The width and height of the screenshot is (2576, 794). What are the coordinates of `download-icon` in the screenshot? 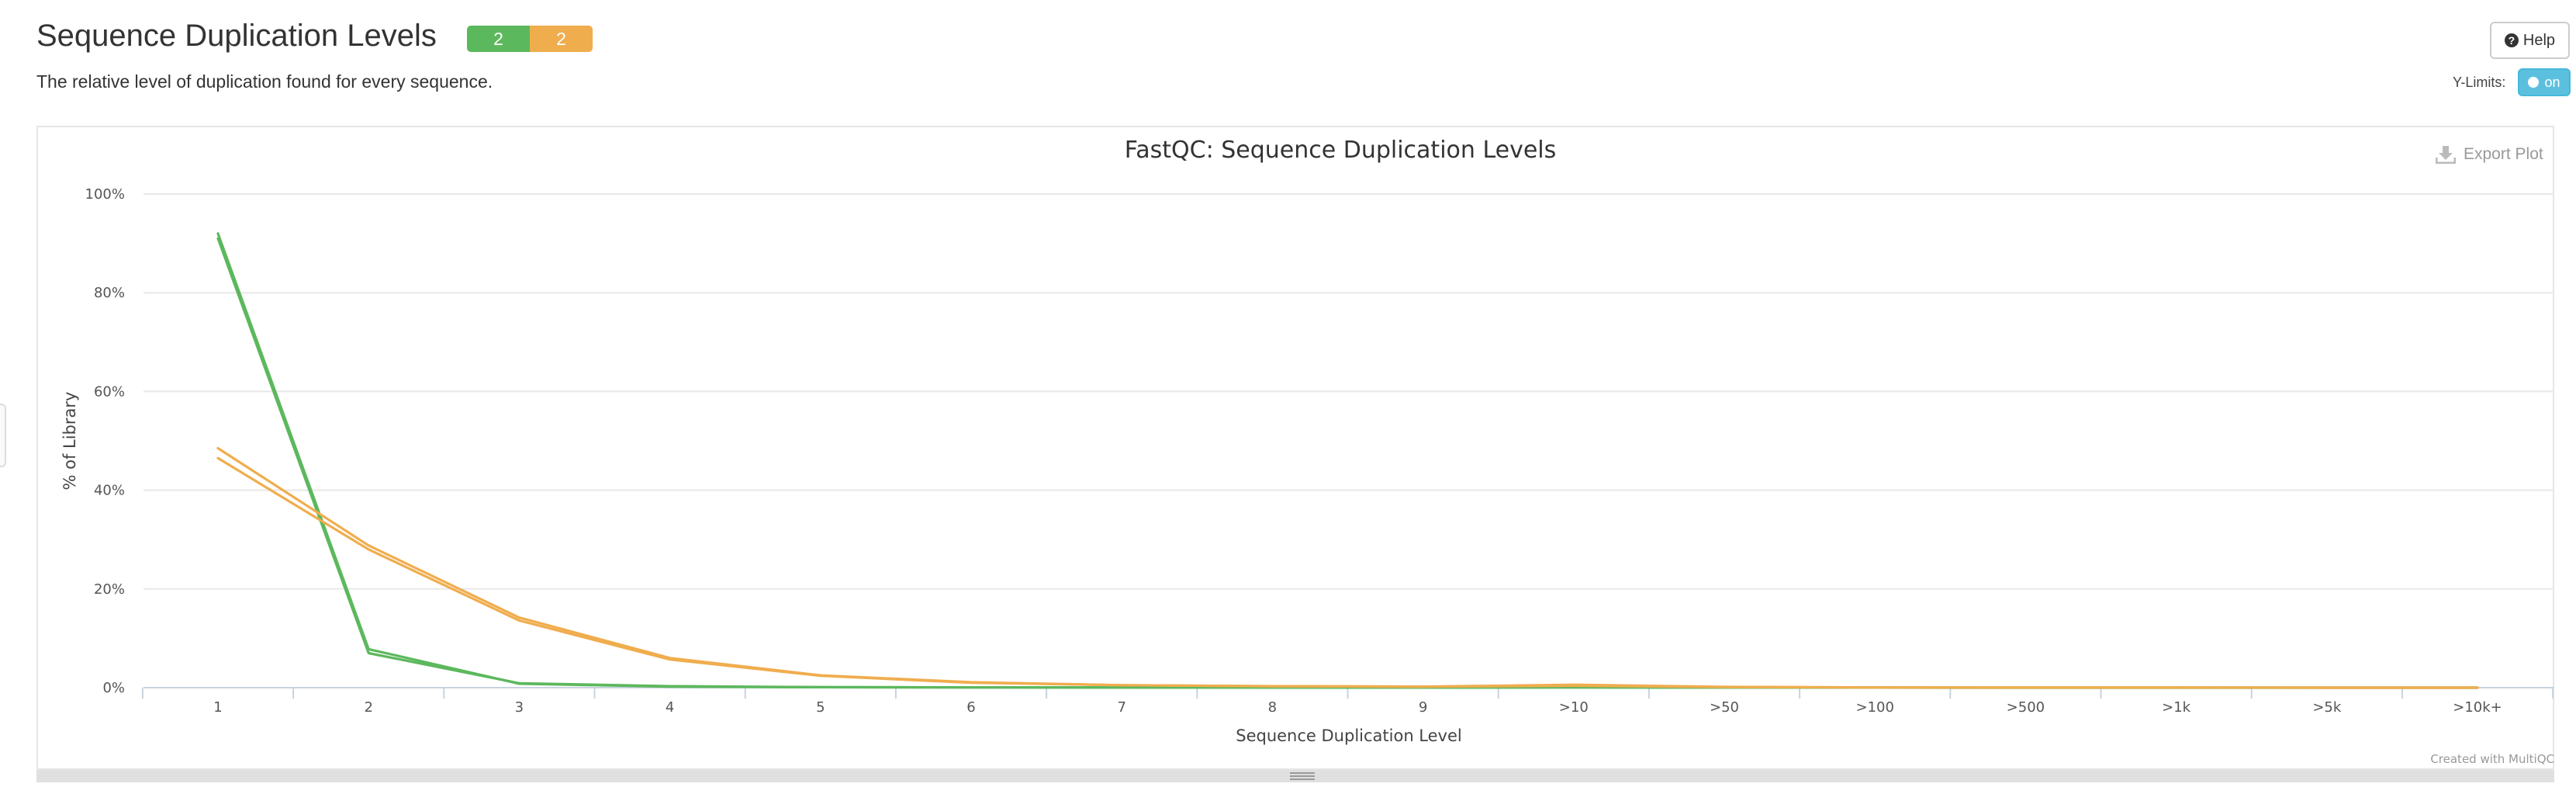 It's located at (2446, 155).